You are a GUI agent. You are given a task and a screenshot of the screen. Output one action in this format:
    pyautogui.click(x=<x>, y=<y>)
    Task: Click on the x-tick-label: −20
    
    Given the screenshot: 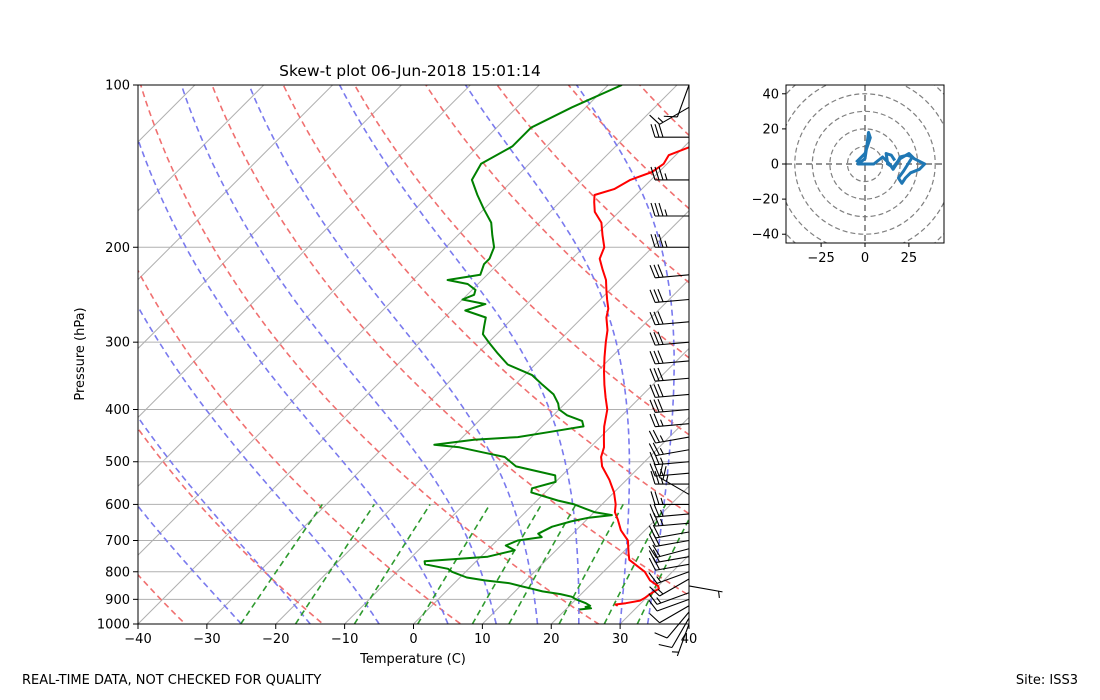 What is the action you would take?
    pyautogui.click(x=275, y=639)
    